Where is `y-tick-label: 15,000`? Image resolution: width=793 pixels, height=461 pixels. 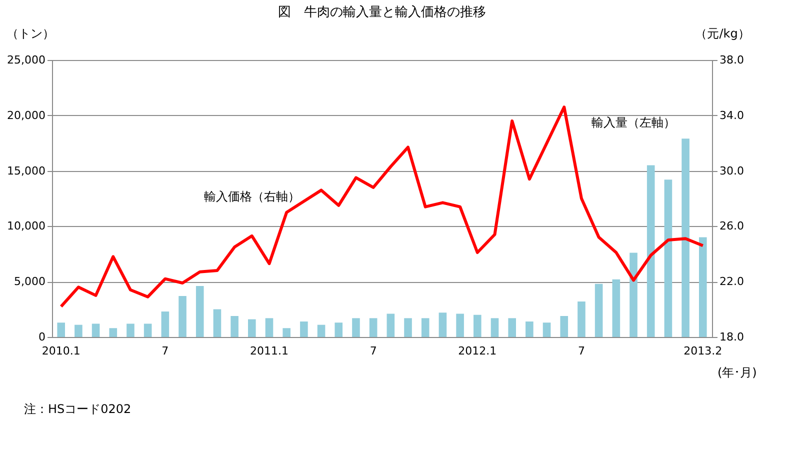 y-tick-label: 15,000 is located at coordinates (26, 171).